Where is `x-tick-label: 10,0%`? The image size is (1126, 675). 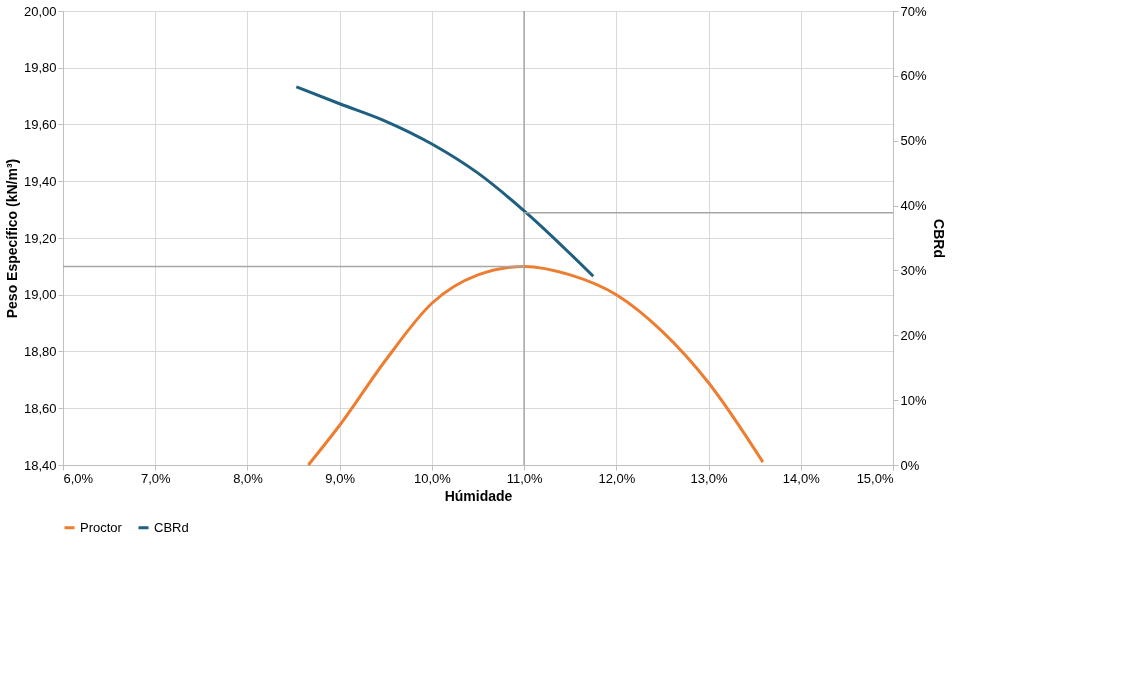 x-tick-label: 10,0% is located at coordinates (432, 478).